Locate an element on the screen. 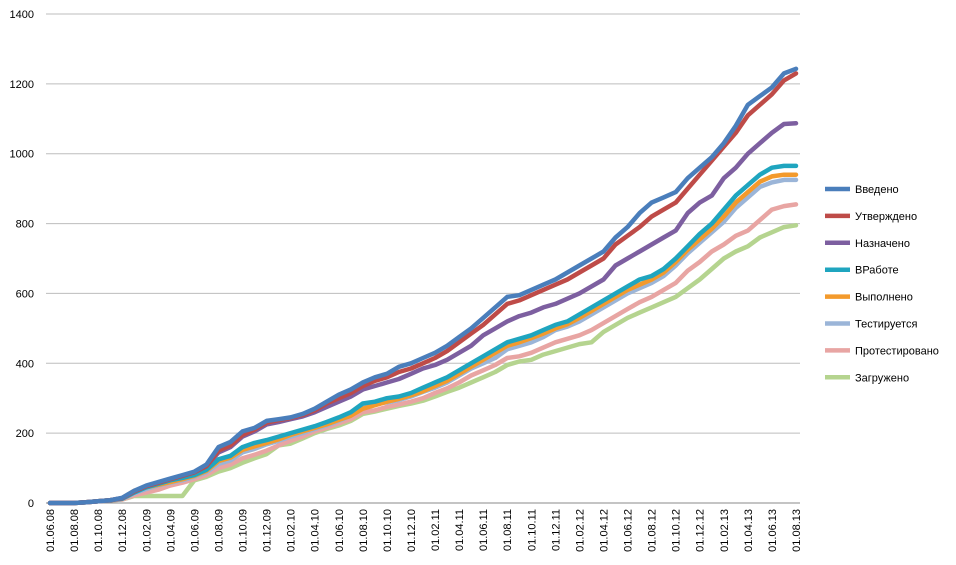 The height and width of the screenshot is (565, 956). legend-label: Протестировано is located at coordinates (897, 351).